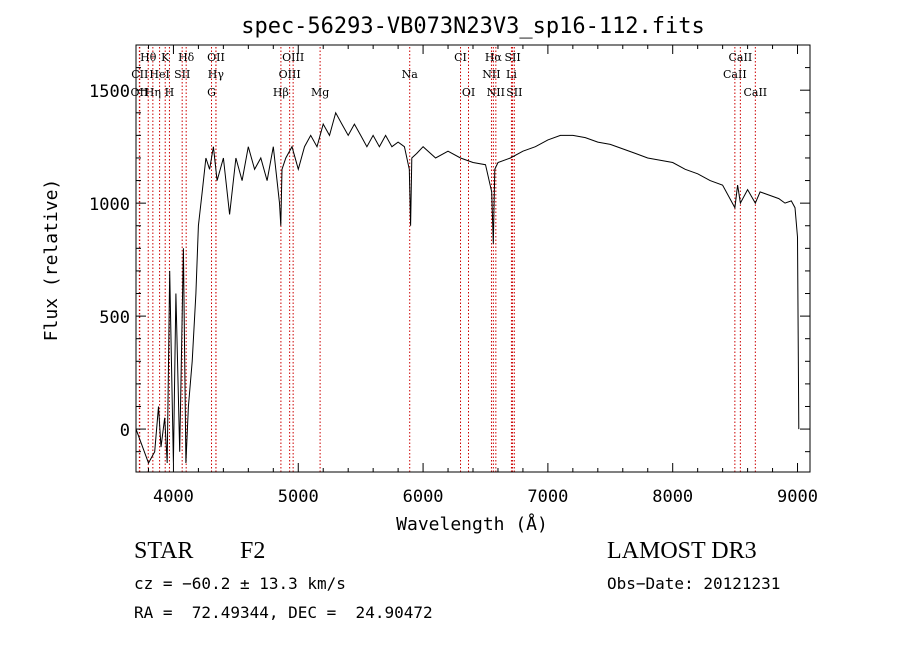 The image size is (900, 649). Describe the element at coordinates (473, 26) in the screenshot. I see `chart-title: spec-56293-VB073N23V3_sp16-112.fits` at that location.